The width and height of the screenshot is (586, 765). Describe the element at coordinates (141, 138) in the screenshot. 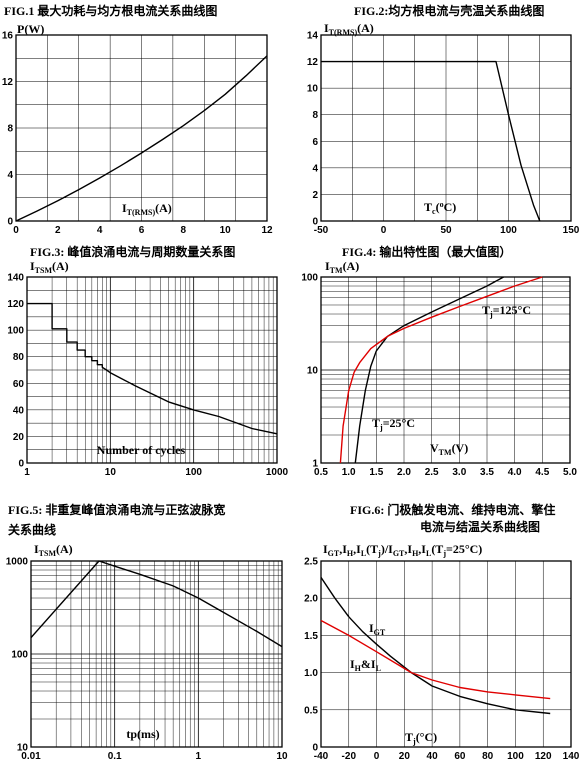

I see `fig1-series-line` at that location.